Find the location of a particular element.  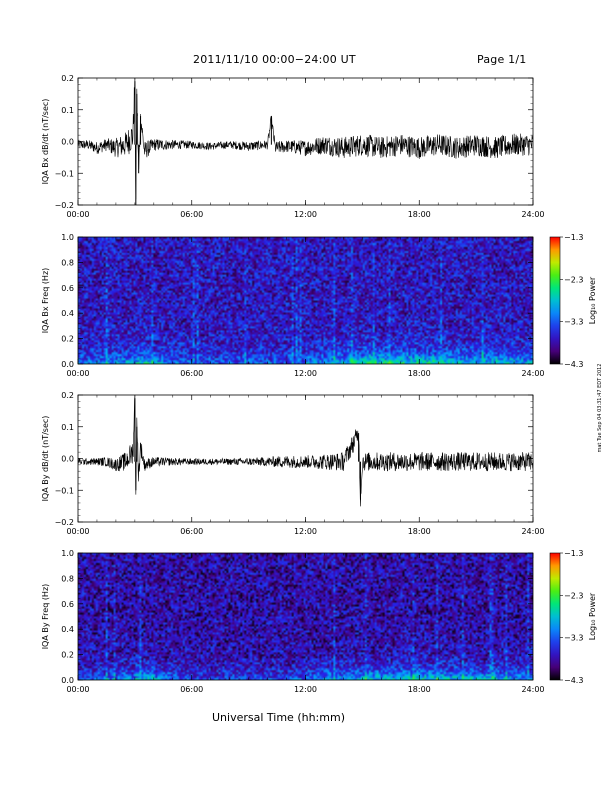

panel-1-trace is located at coordinates (305, 138).